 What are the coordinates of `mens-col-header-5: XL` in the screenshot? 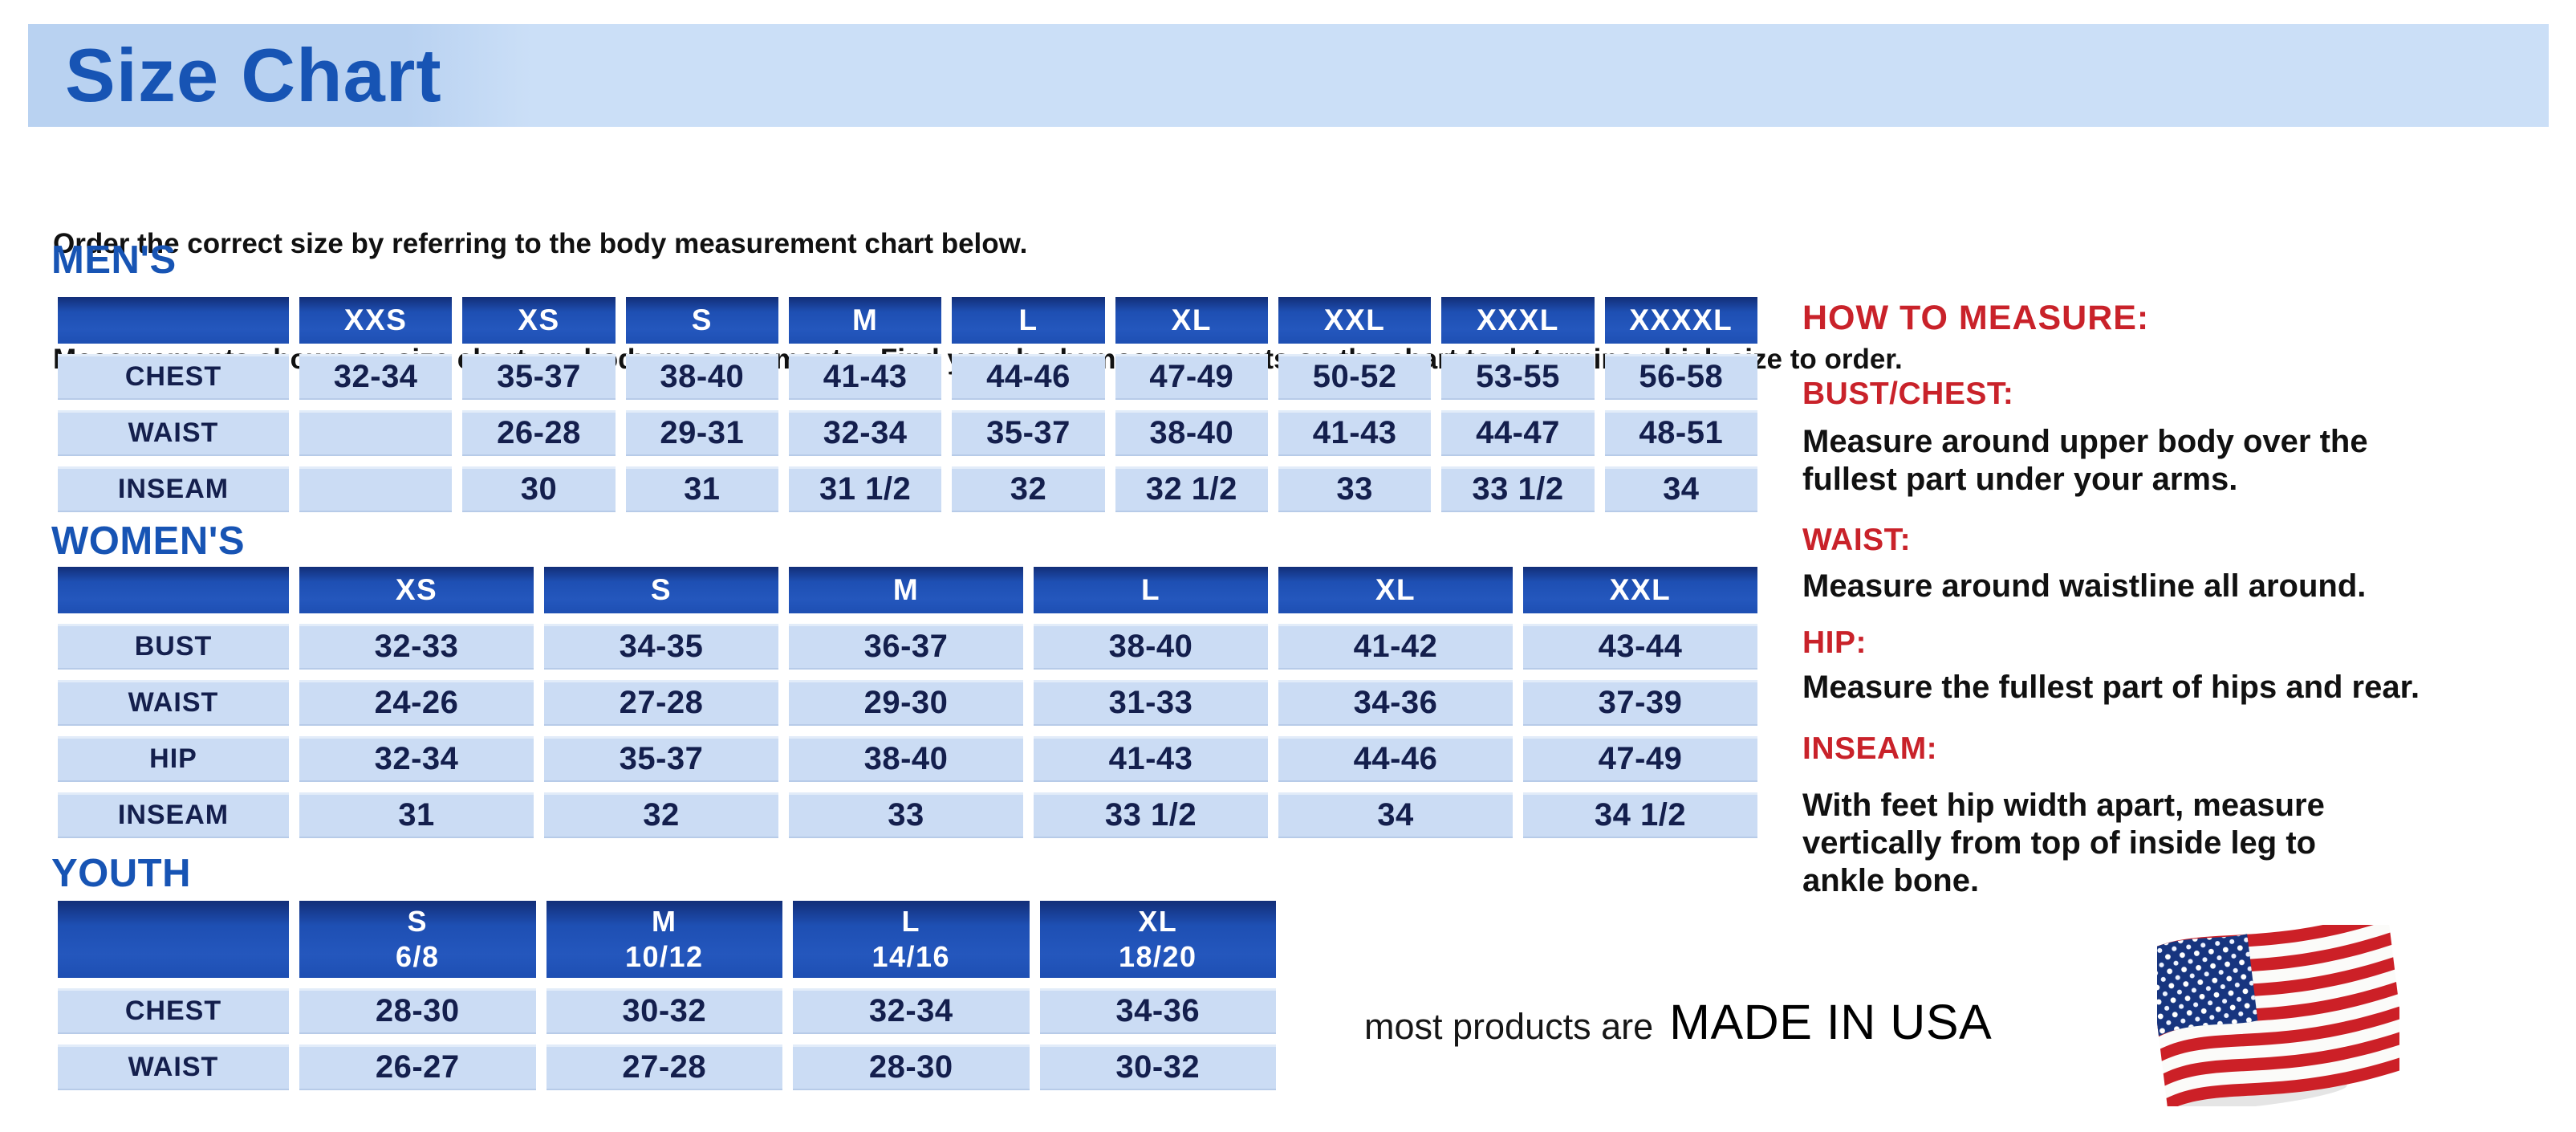 It's located at (1191, 321).